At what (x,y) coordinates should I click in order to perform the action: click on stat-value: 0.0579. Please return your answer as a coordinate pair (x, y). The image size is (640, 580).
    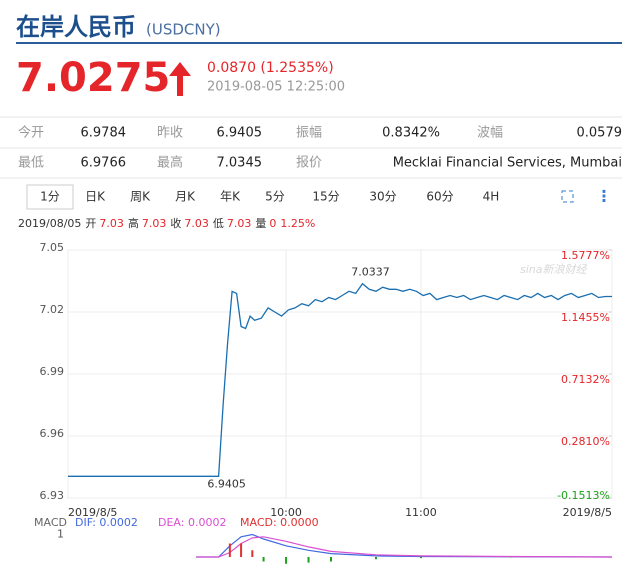
    Looking at the image, I should click on (600, 133).